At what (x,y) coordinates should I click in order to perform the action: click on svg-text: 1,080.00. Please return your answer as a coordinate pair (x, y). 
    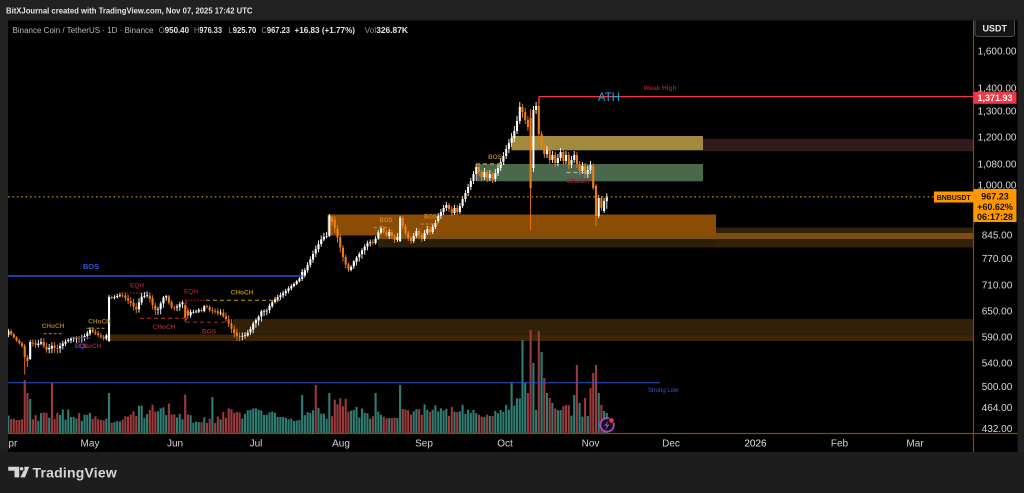
    Looking at the image, I should click on (997, 165).